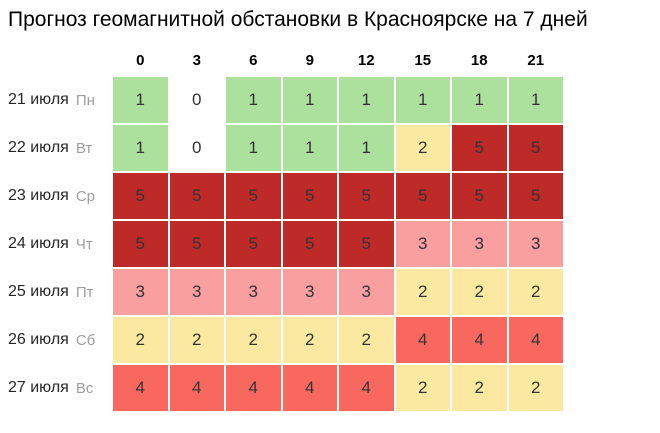 The width and height of the screenshot is (660, 433). Describe the element at coordinates (536, 60) in the screenshot. I see `column-header-hour: 21` at that location.